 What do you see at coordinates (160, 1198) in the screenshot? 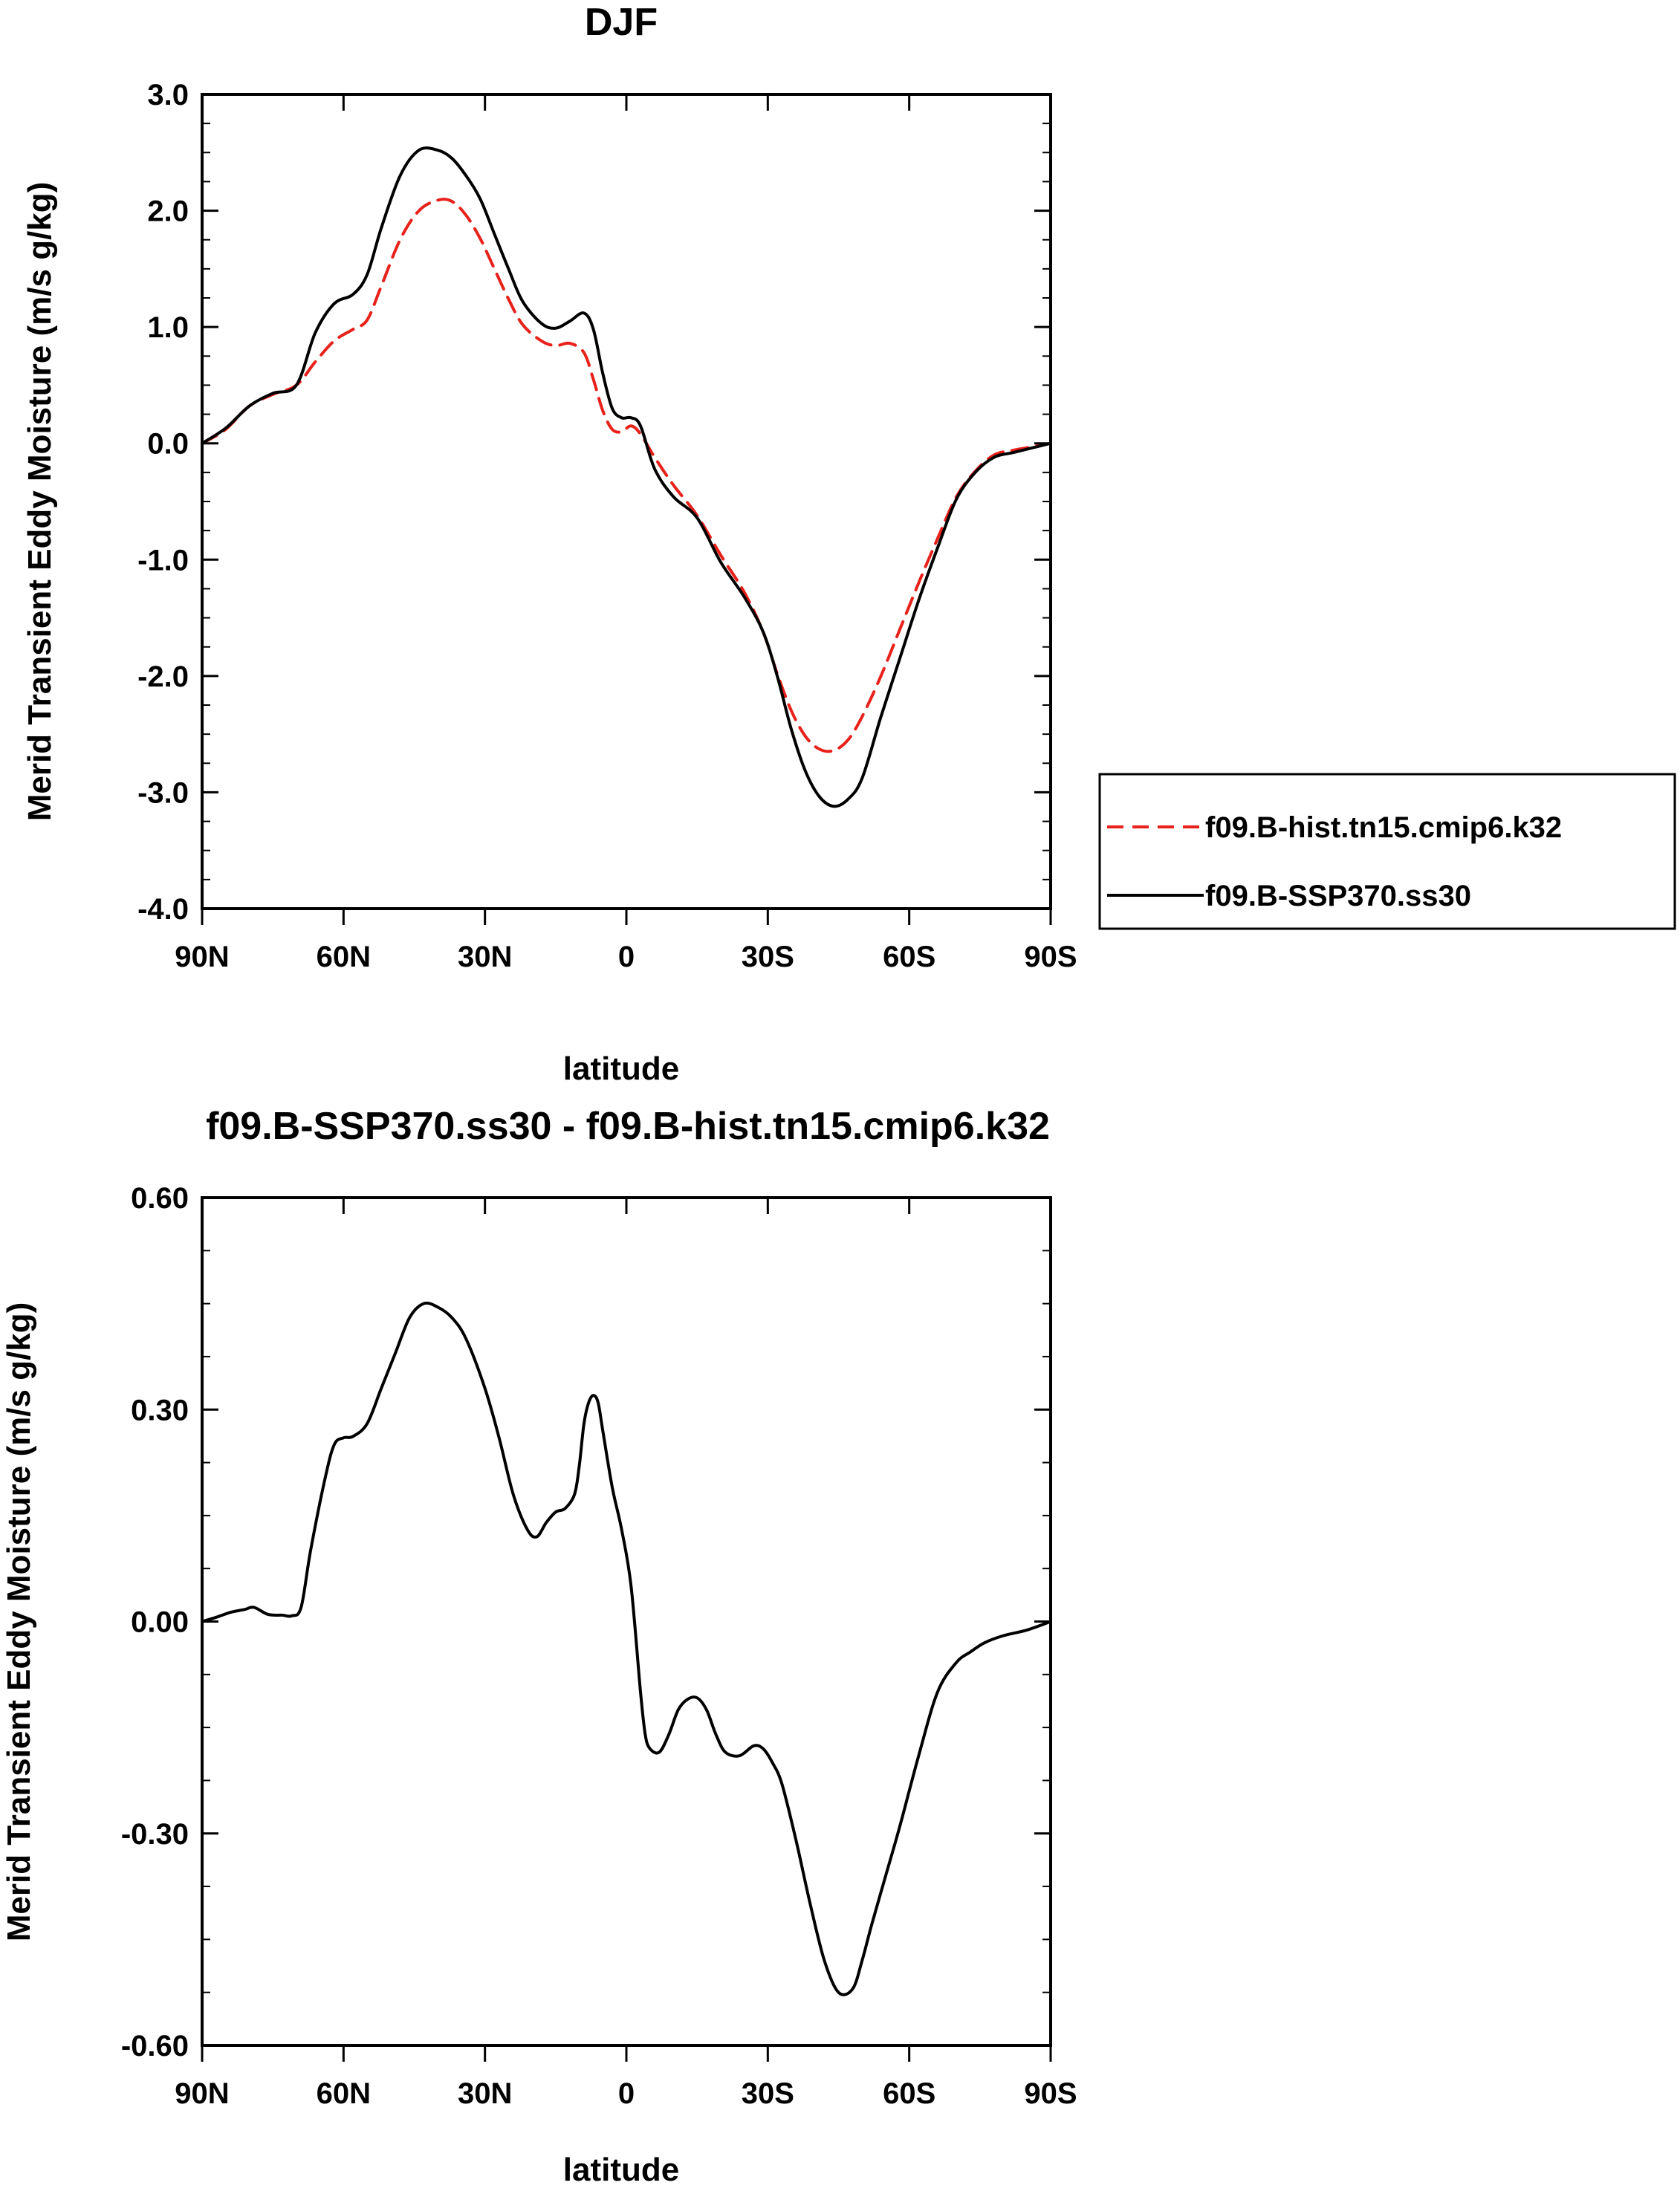
I see `bottom-y-tick-label: 0.60` at bounding box center [160, 1198].